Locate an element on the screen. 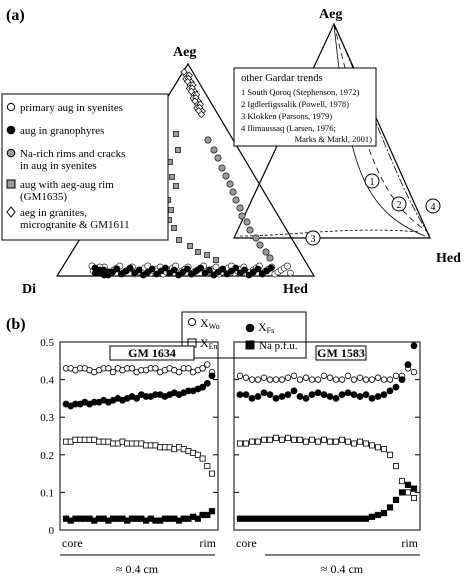  trend-marker-1-label: 1 is located at coordinates (372, 182).